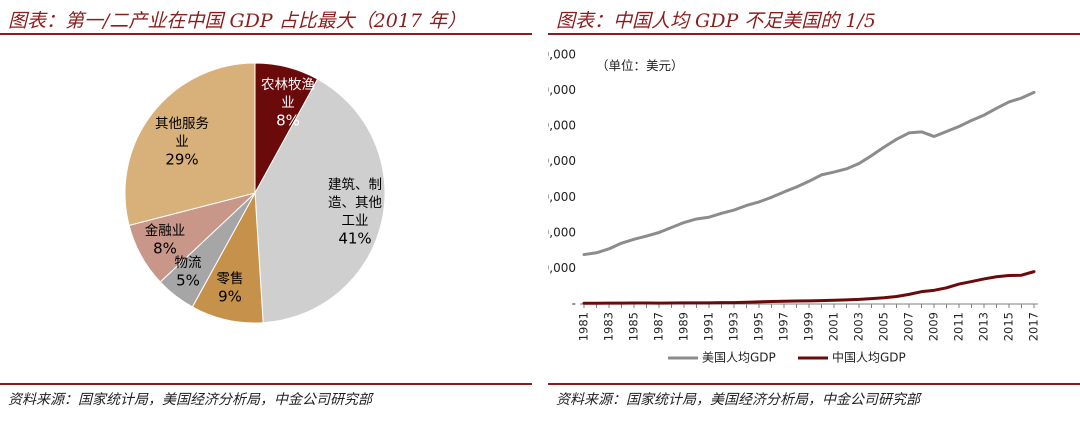 The width and height of the screenshot is (1080, 424). Describe the element at coordinates (984, 326) in the screenshot. I see `x-tick-label: 2013` at that location.